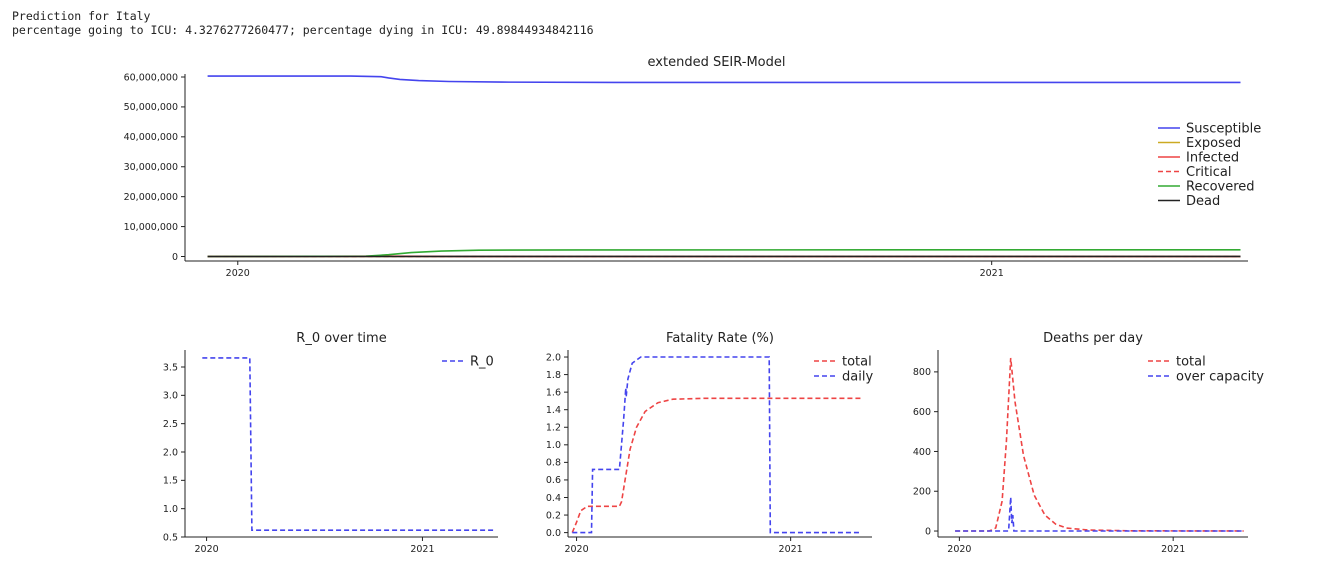  Describe the element at coordinates (151, 167) in the screenshot. I see `y-tick-label: 30,000,000` at that location.